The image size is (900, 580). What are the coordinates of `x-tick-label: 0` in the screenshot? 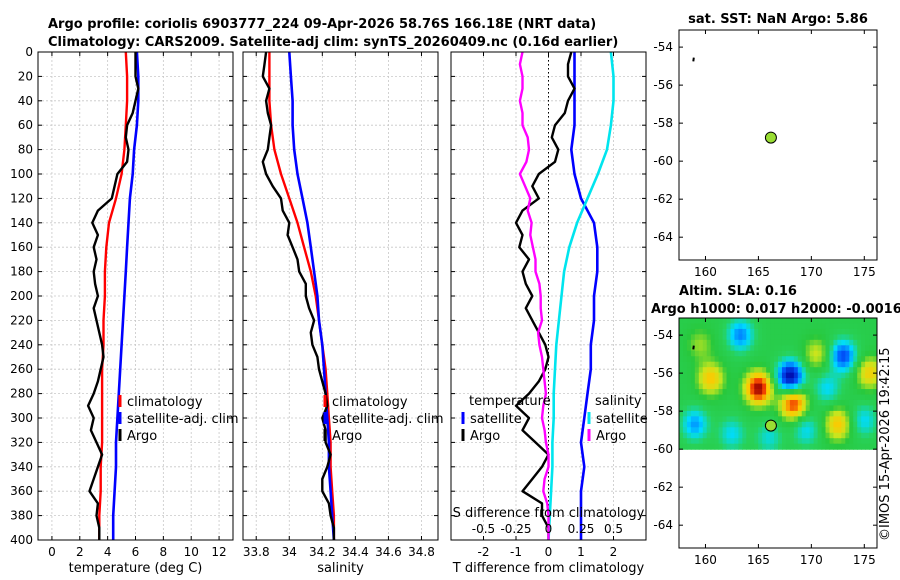 It's located at (52, 552).